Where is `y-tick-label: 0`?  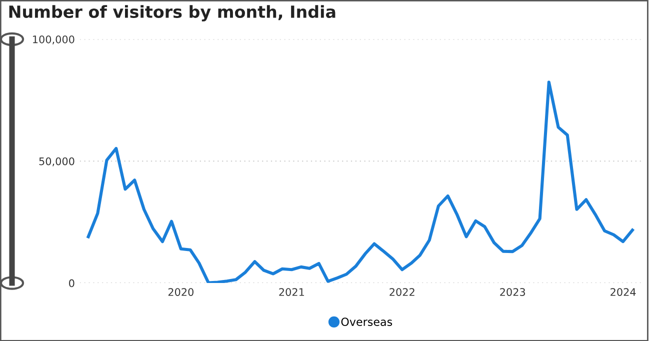
y-tick-label: 0 is located at coordinates (71, 283).